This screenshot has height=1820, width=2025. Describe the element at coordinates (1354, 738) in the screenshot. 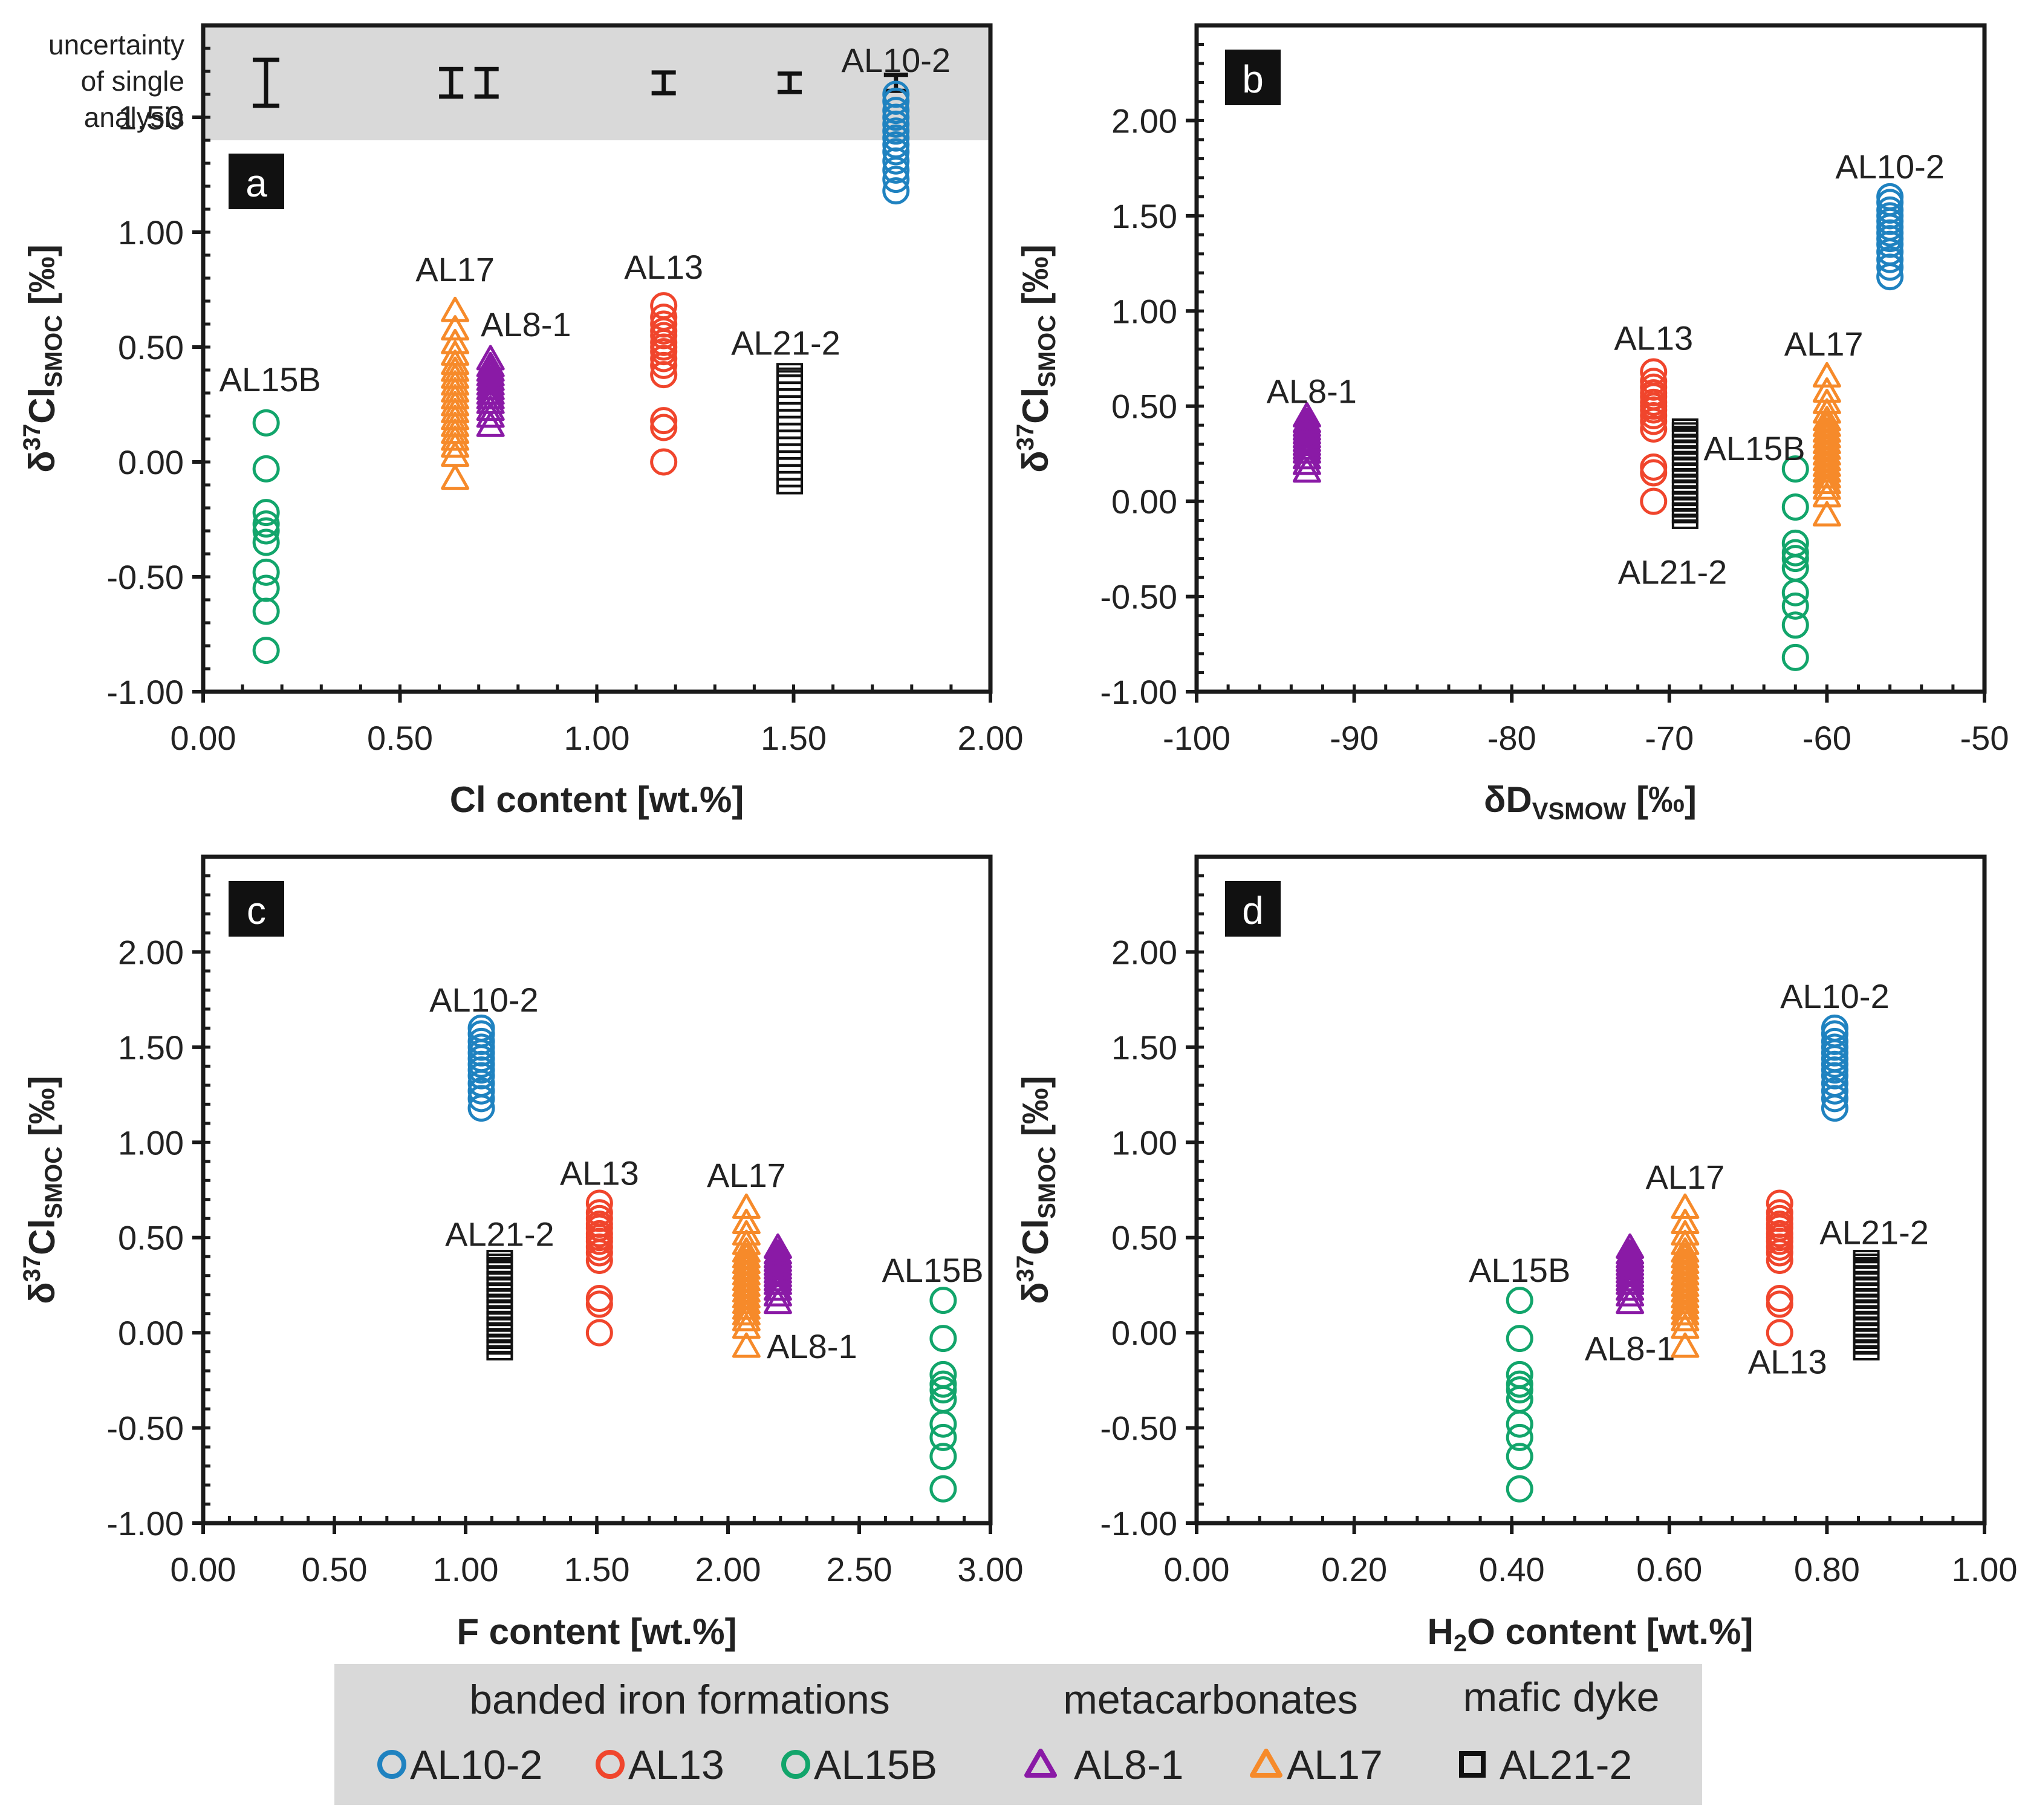

I see `x-tick-label: -90` at that location.